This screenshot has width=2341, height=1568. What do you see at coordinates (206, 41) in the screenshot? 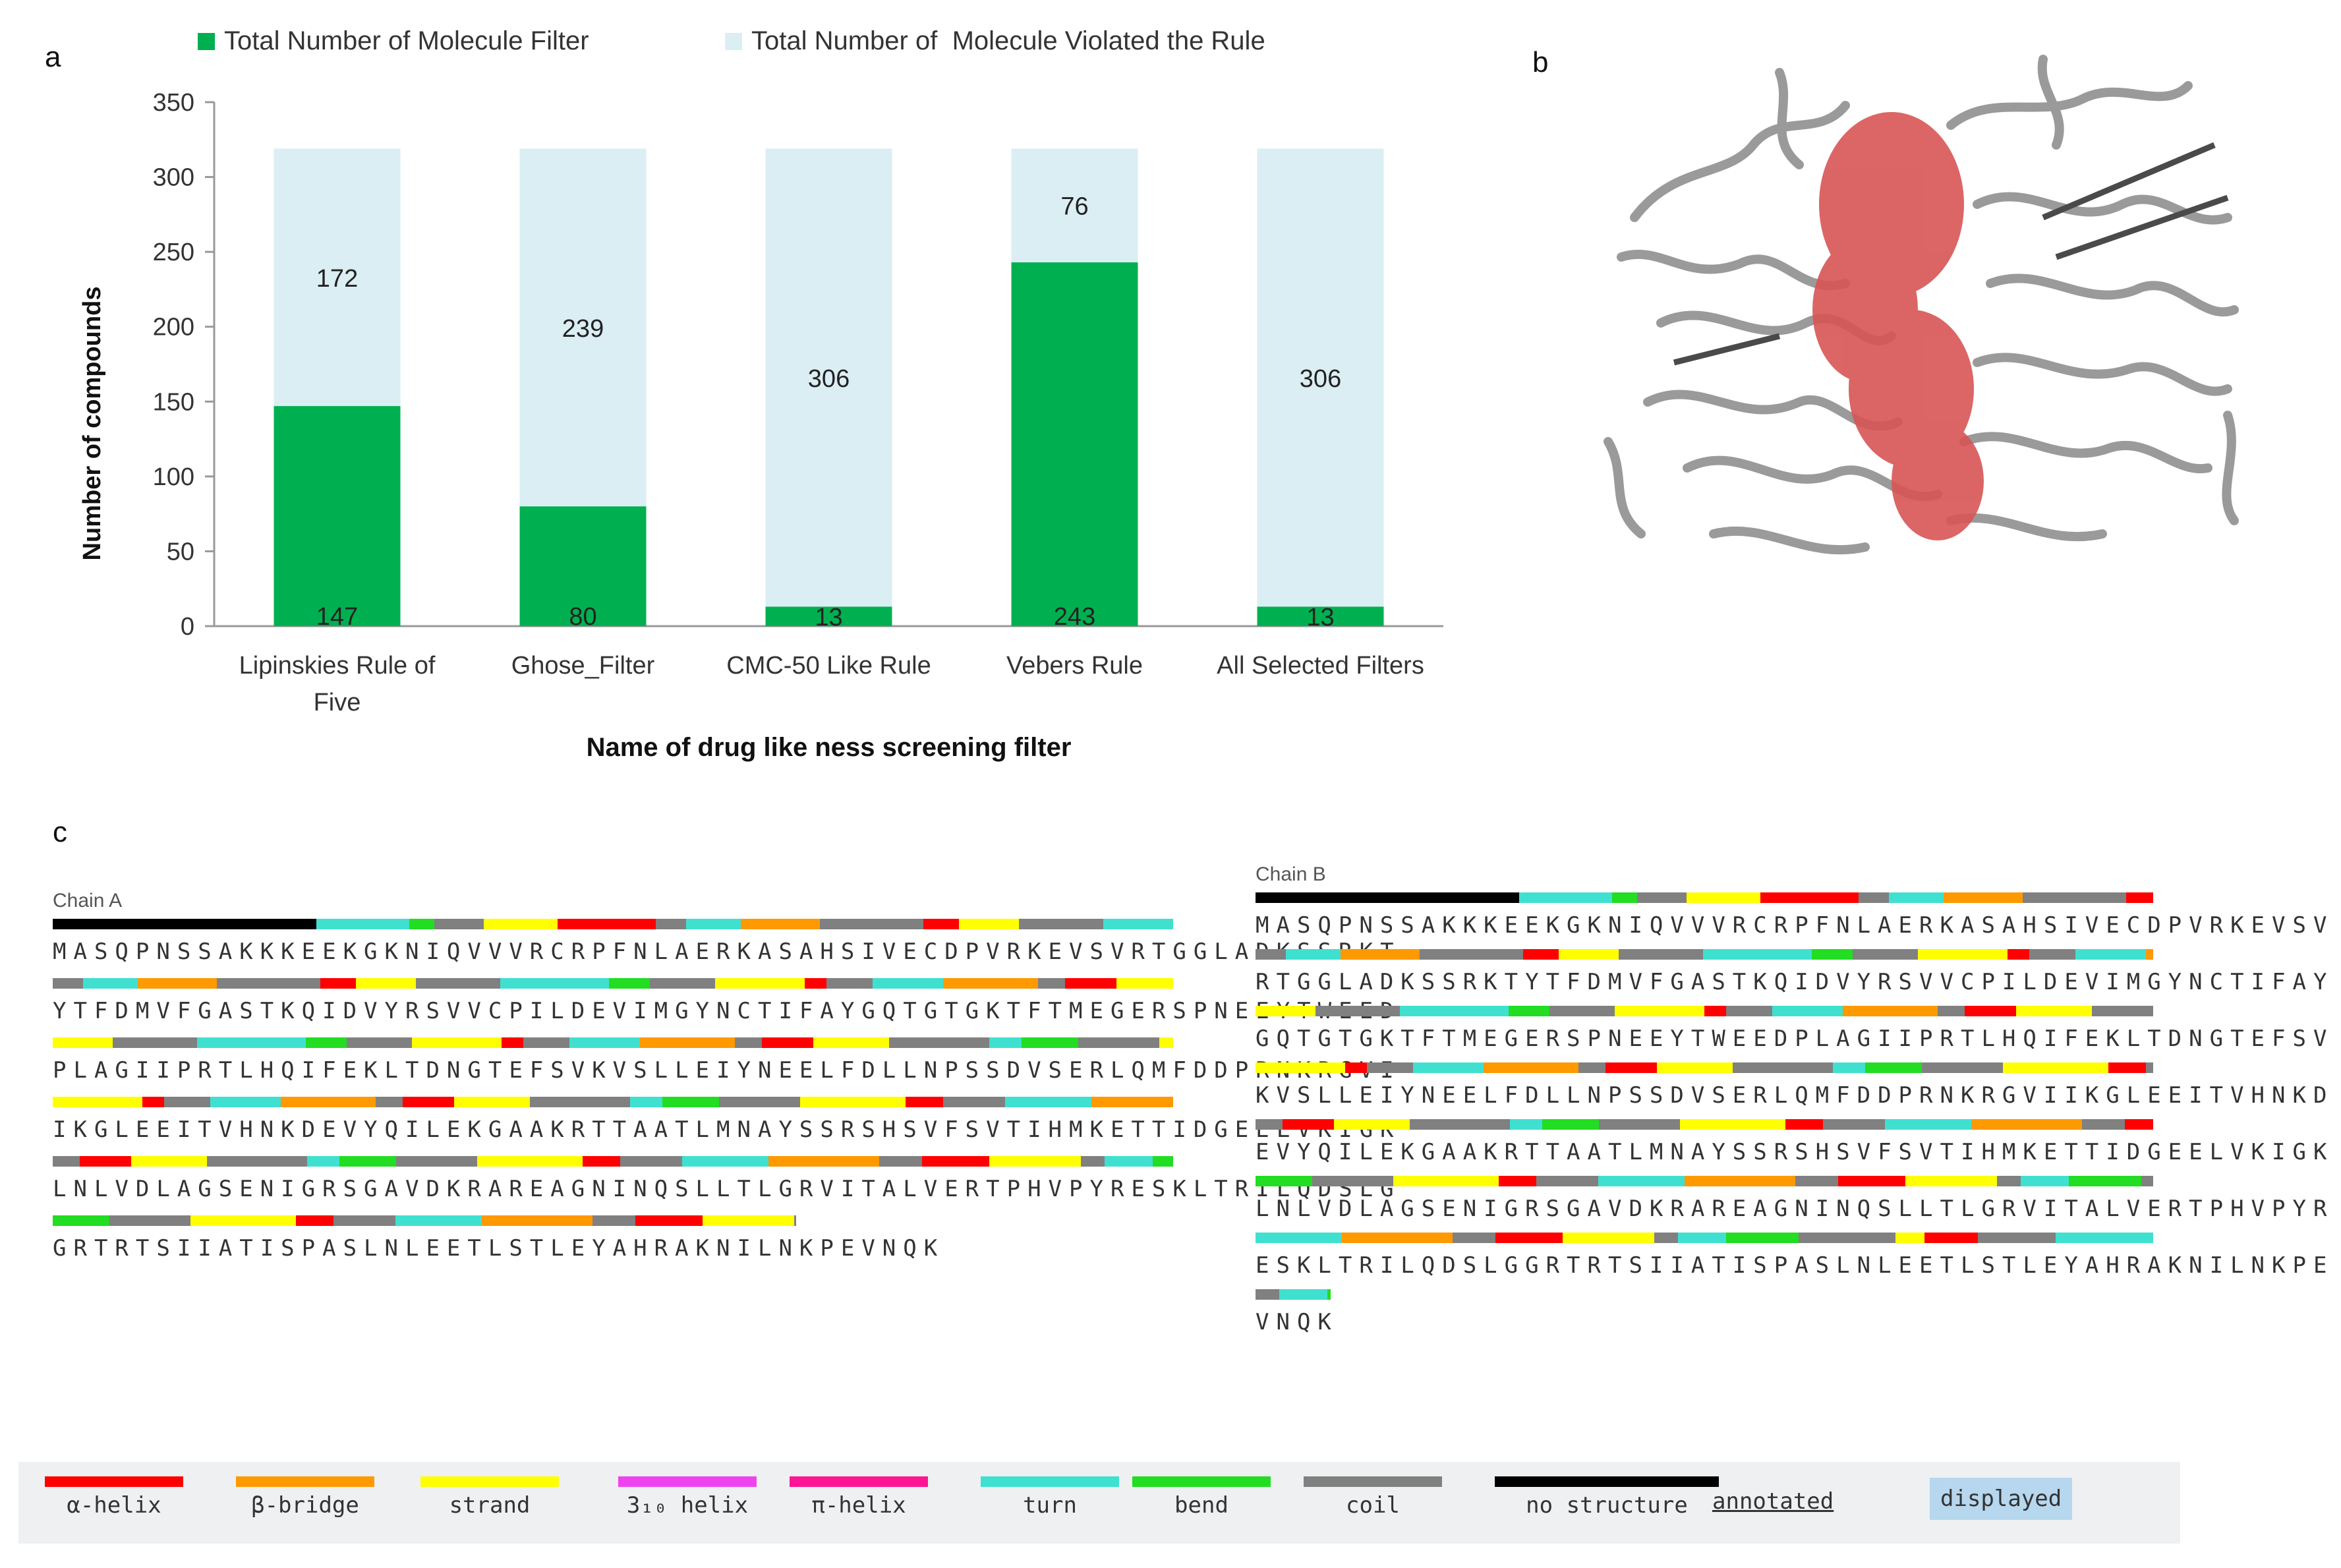
I see `legend-swatch-filter` at bounding box center [206, 41].